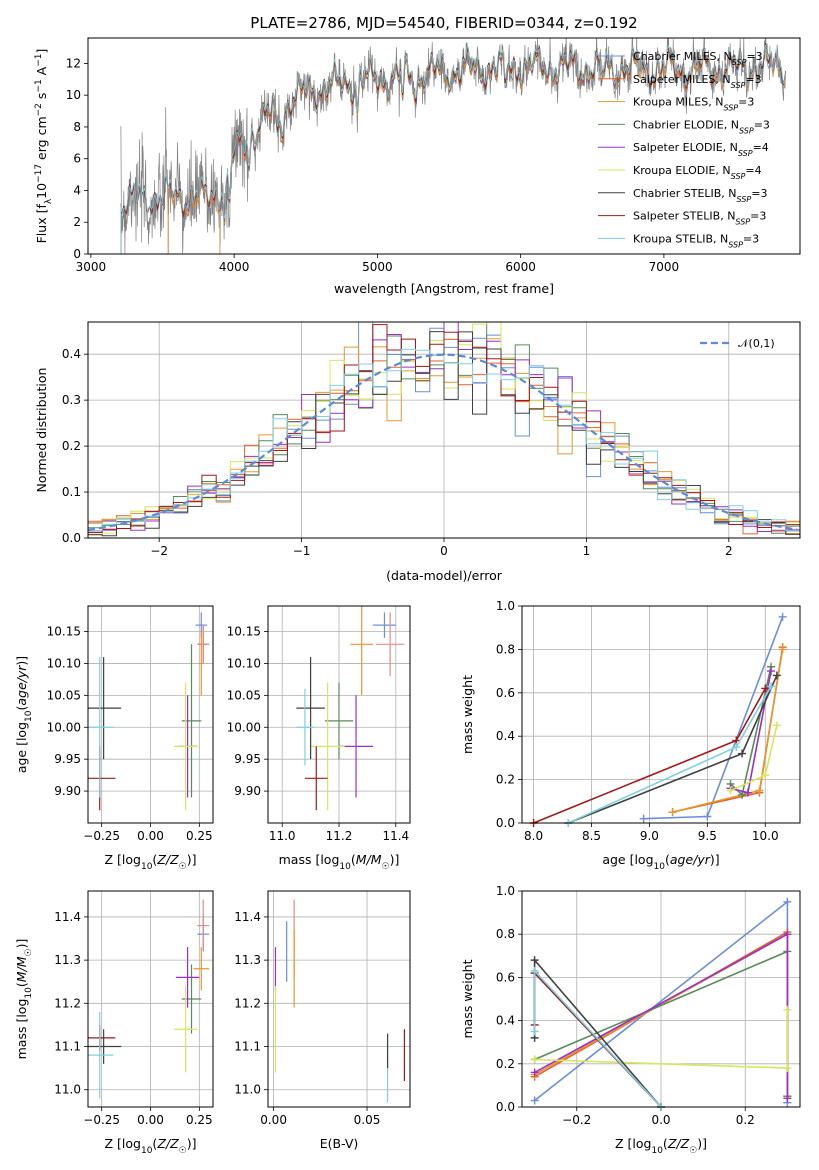 This screenshot has height=1170, width=819. Describe the element at coordinates (682, 79) in the screenshot. I see `legend-name: Salpeter MILES, N` at that location.